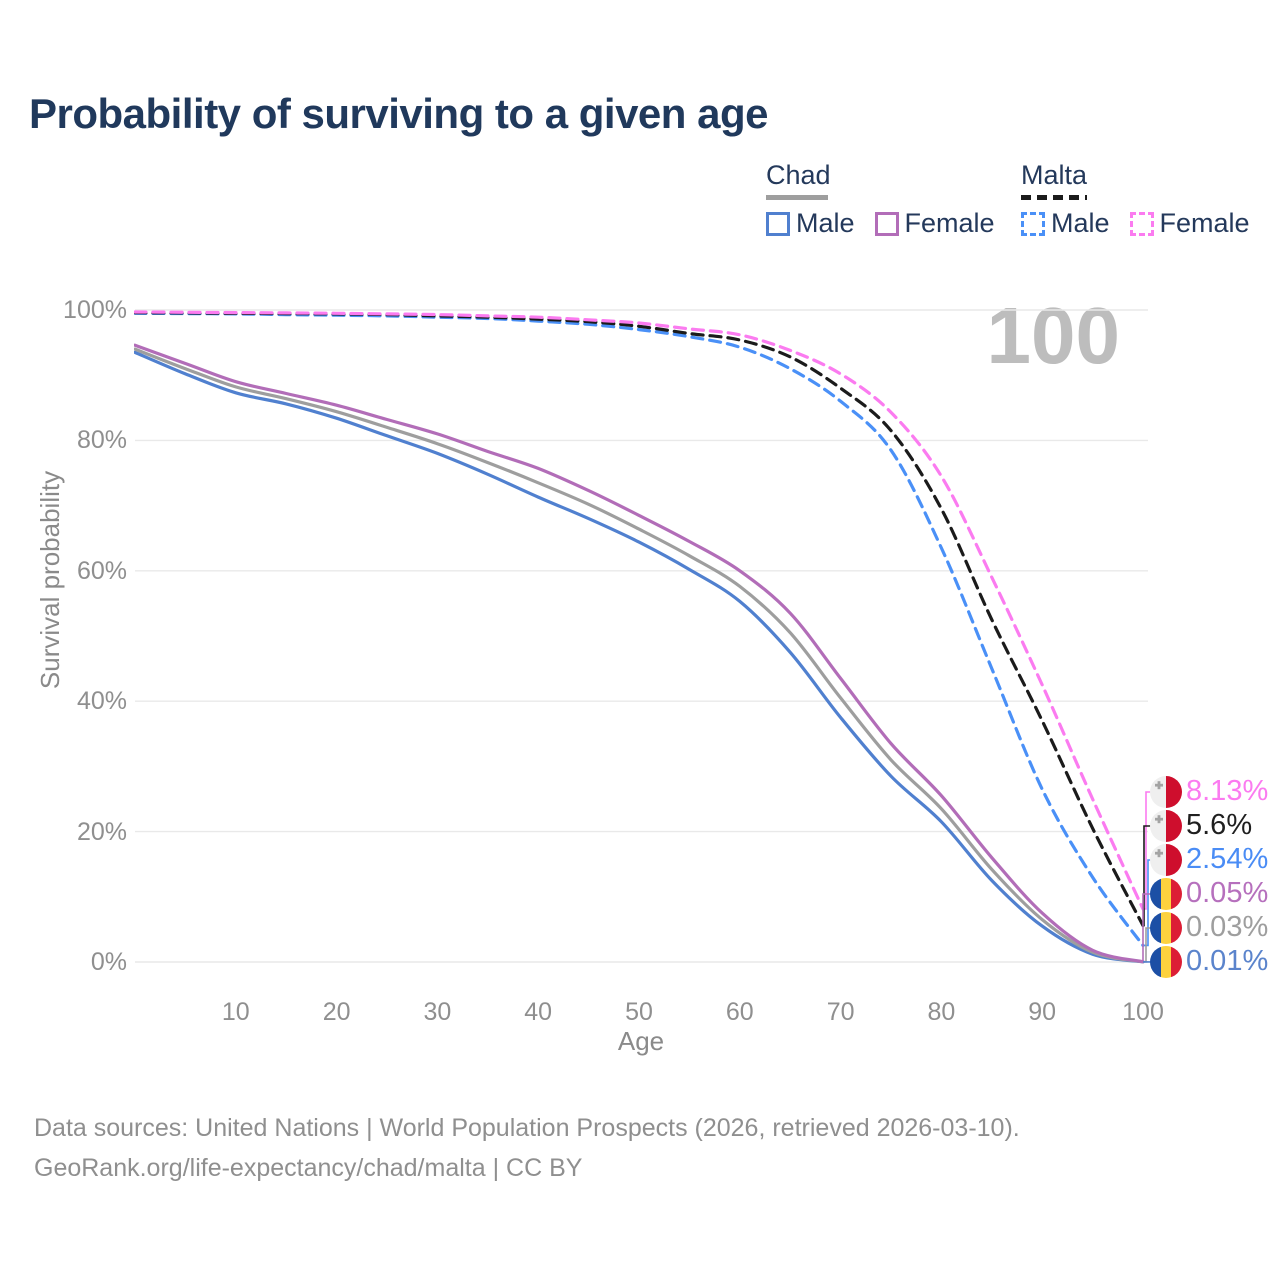  I want to click on legend-label-malta-female: Female, so click(1204, 223).